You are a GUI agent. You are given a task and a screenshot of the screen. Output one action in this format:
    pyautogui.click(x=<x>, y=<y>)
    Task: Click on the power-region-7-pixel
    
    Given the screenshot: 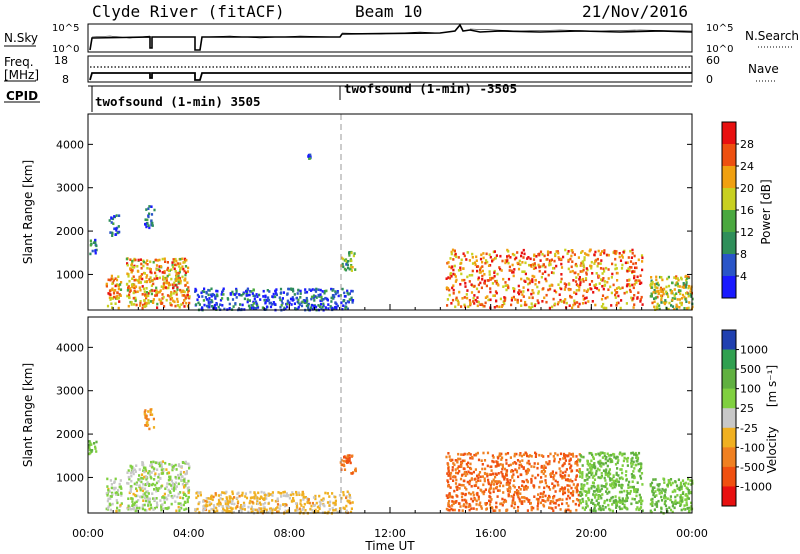 What is the action you would take?
    pyautogui.click(x=350, y=268)
    